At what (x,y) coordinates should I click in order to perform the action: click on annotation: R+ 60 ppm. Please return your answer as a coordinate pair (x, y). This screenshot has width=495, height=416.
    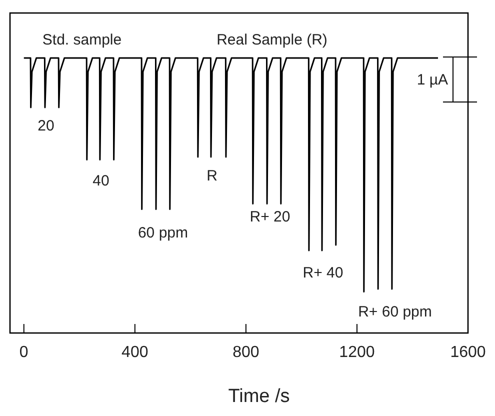
    Looking at the image, I should click on (395, 312).